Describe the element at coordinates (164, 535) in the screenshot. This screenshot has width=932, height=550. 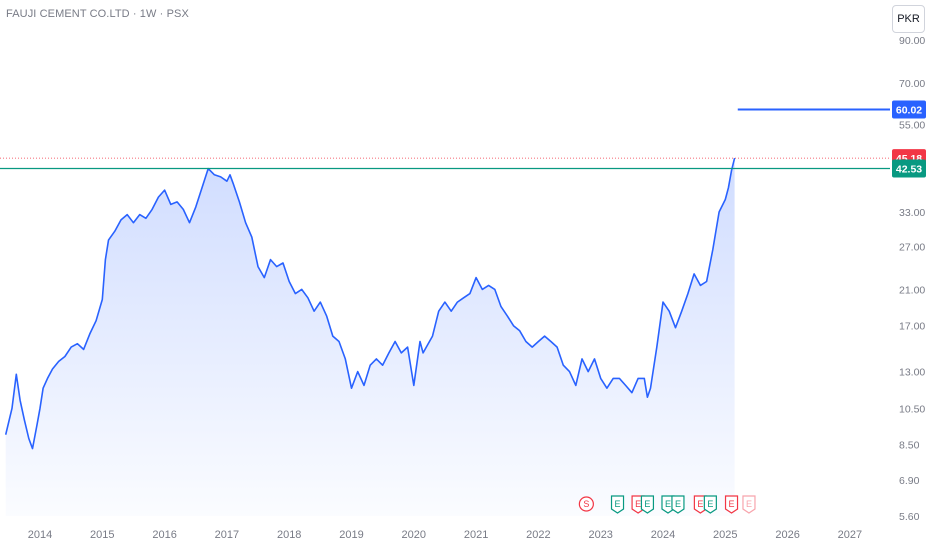
I see `x-tick-label: 2016` at that location.